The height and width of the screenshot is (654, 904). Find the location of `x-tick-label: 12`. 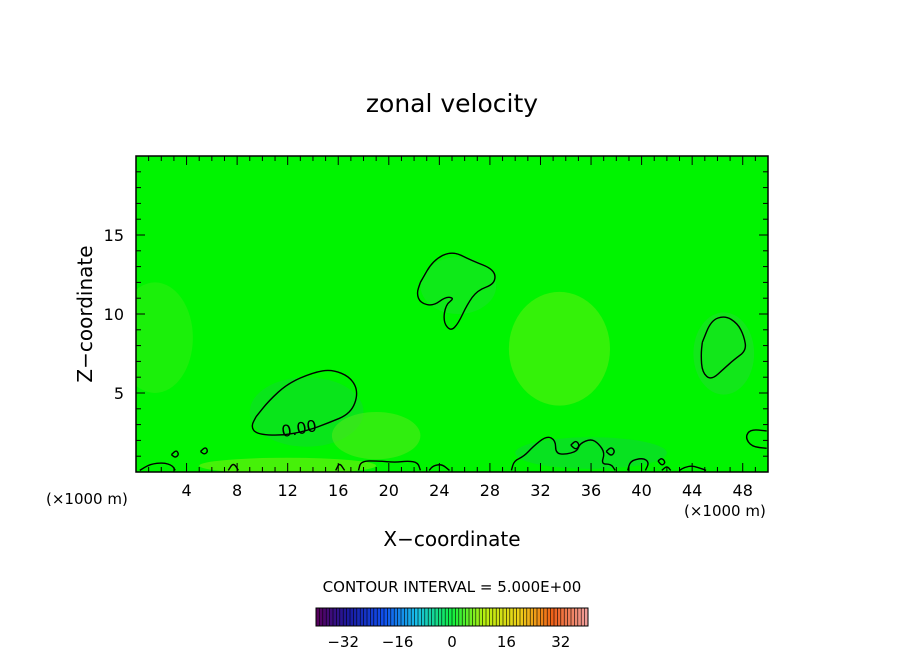

x-tick-label: 12 is located at coordinates (288, 490).